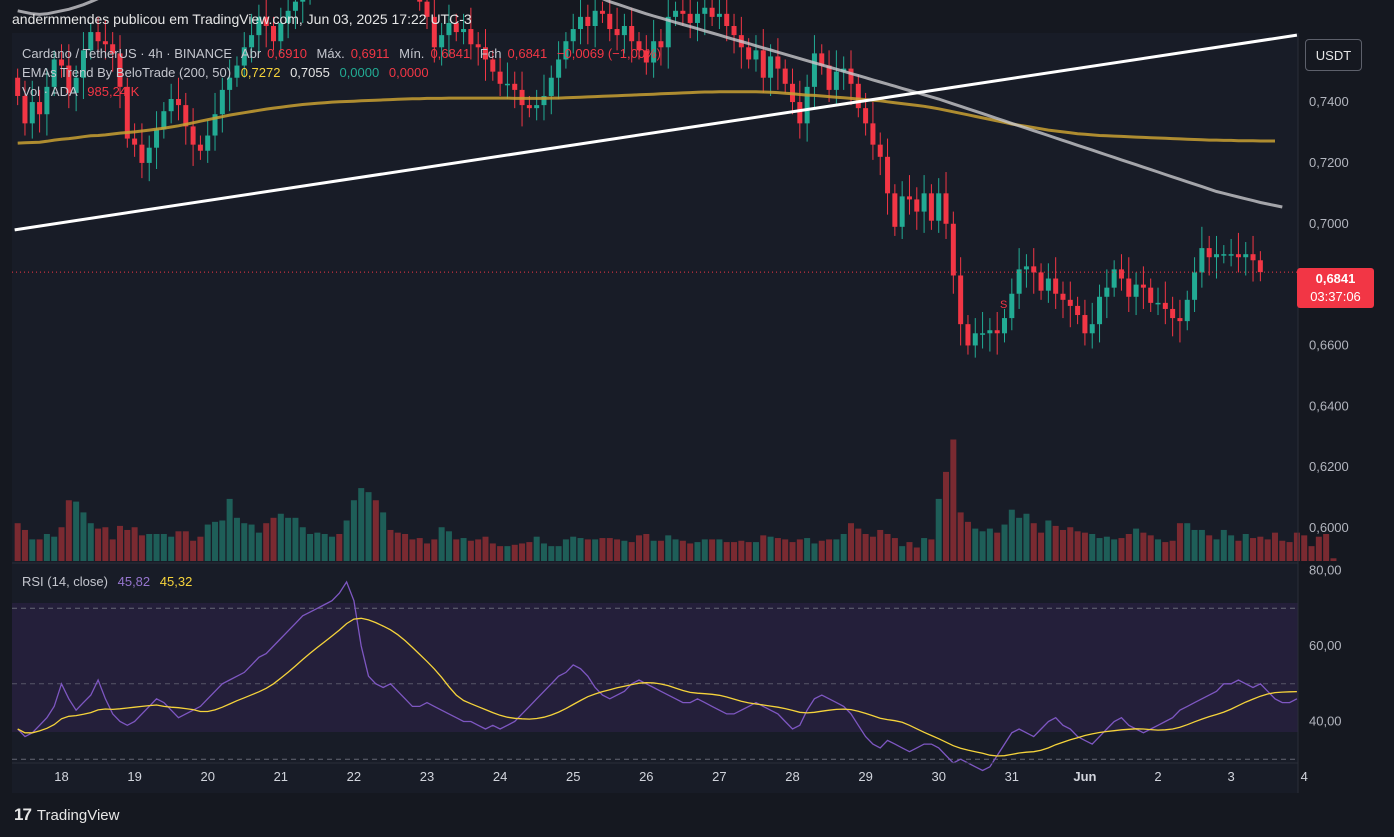 Image resolution: width=1394 pixels, height=837 pixels. Describe the element at coordinates (608, 53) in the screenshot. I see `change-value: −0,0069 (−1,00%)` at that location.